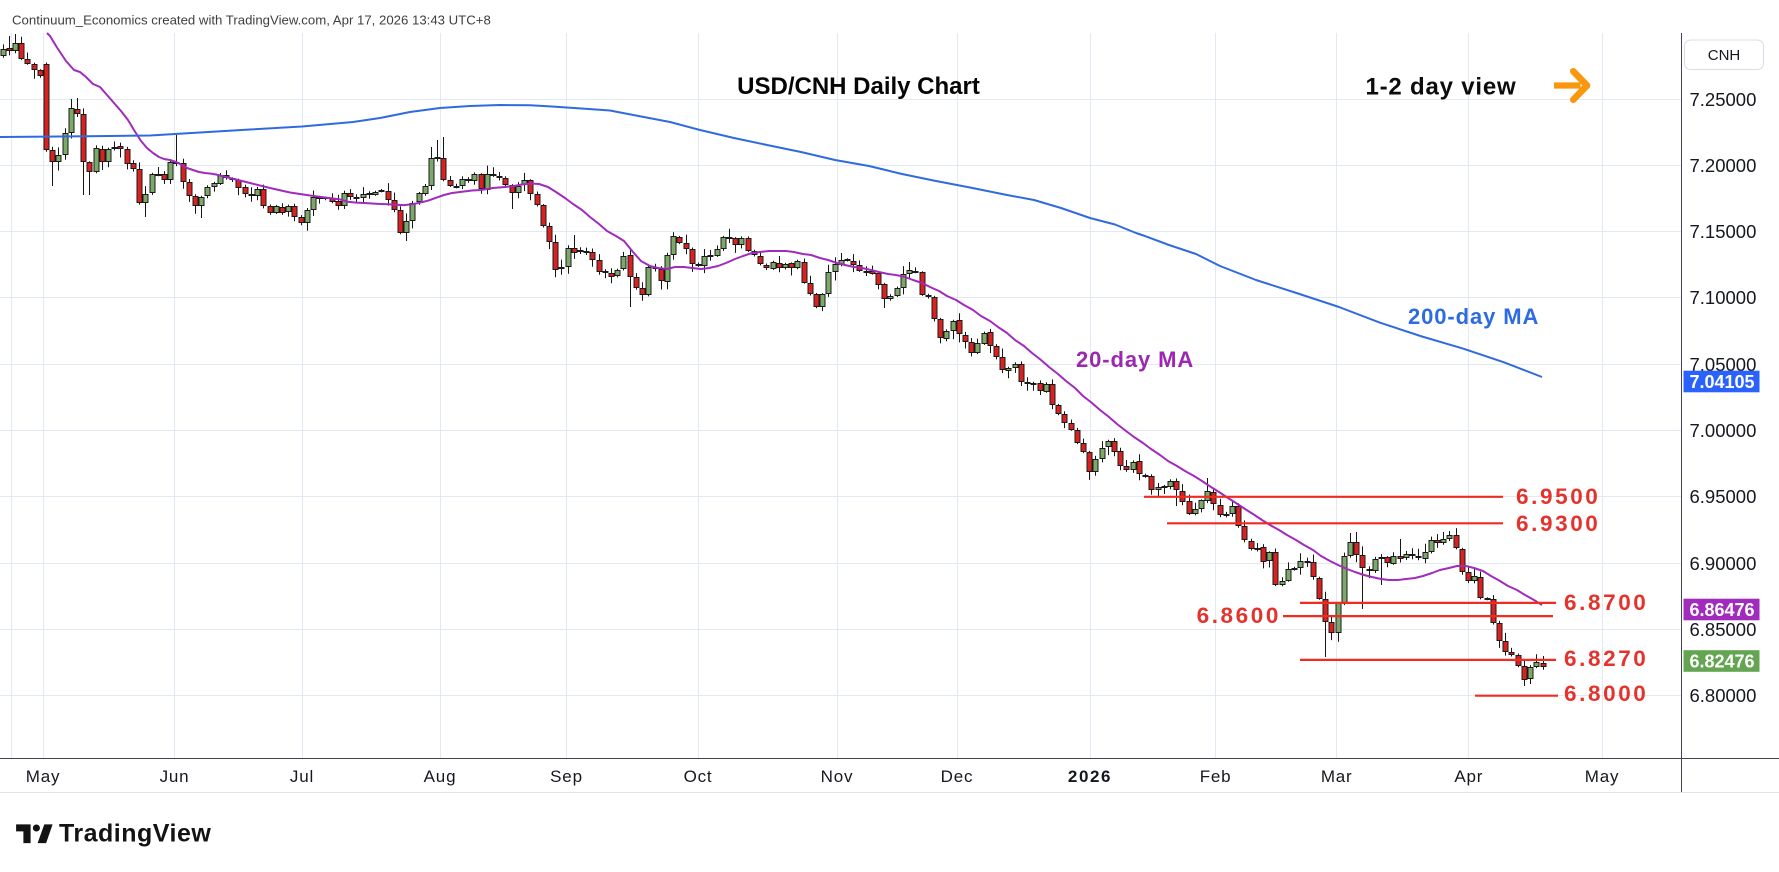 The image size is (1779, 872). Describe the element at coordinates (135, 834) in the screenshot. I see `svg-text: TradingView` at that location.